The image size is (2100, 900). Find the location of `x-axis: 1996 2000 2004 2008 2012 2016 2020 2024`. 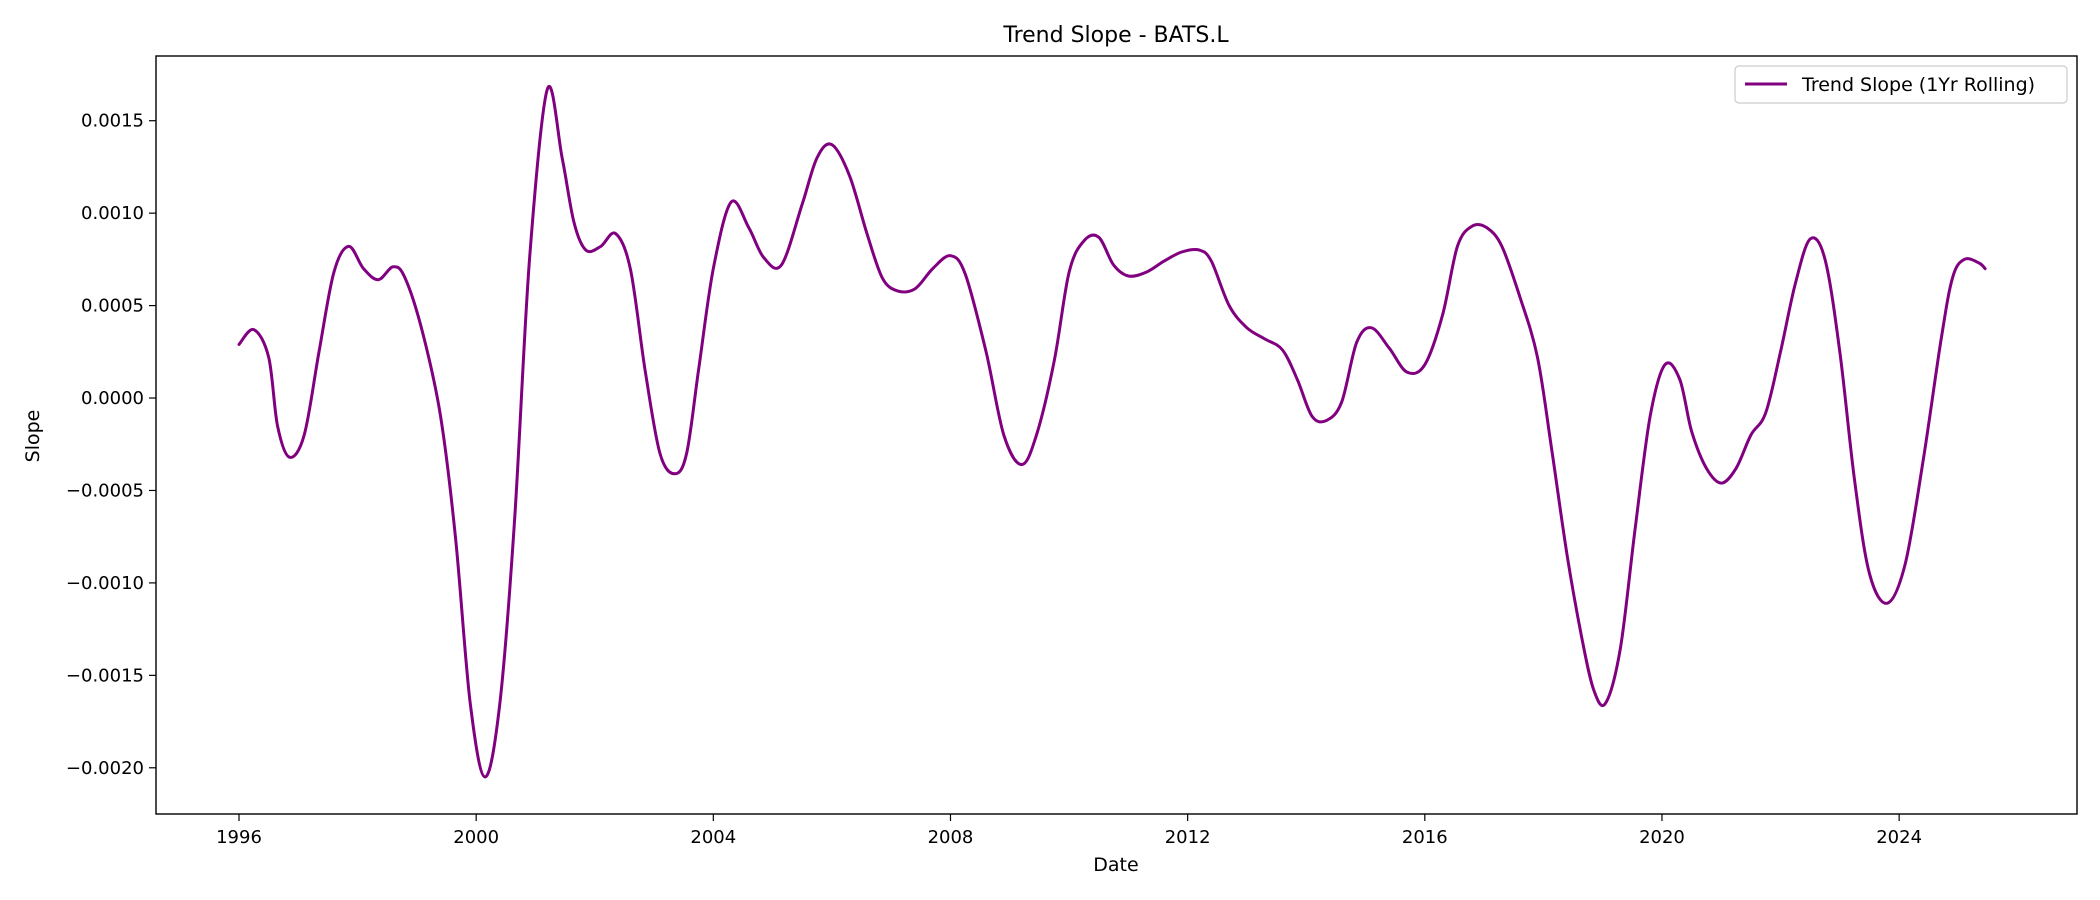

x-axis: 1996 2000 2004 2008 2012 2016 2020 2024 is located at coordinates (1069, 831).